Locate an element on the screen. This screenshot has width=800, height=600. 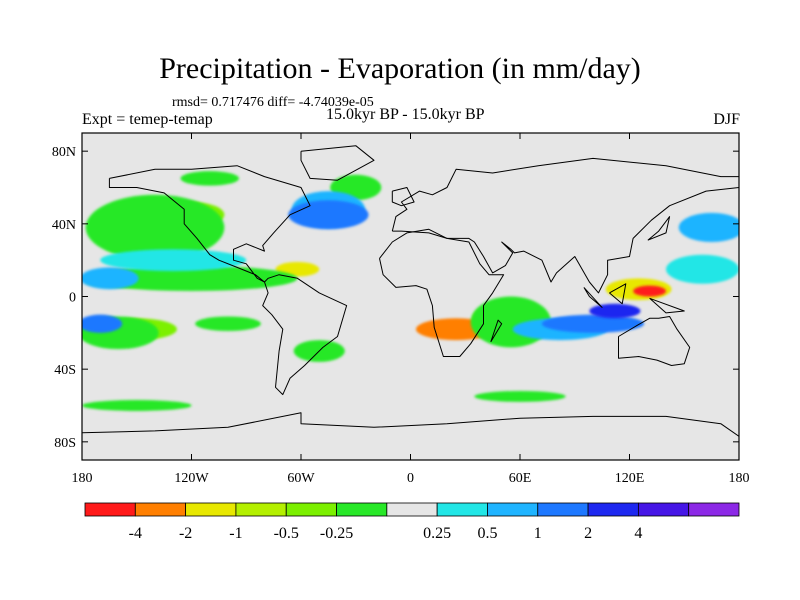
colorbar-label: -2 is located at coordinates (185, 533).